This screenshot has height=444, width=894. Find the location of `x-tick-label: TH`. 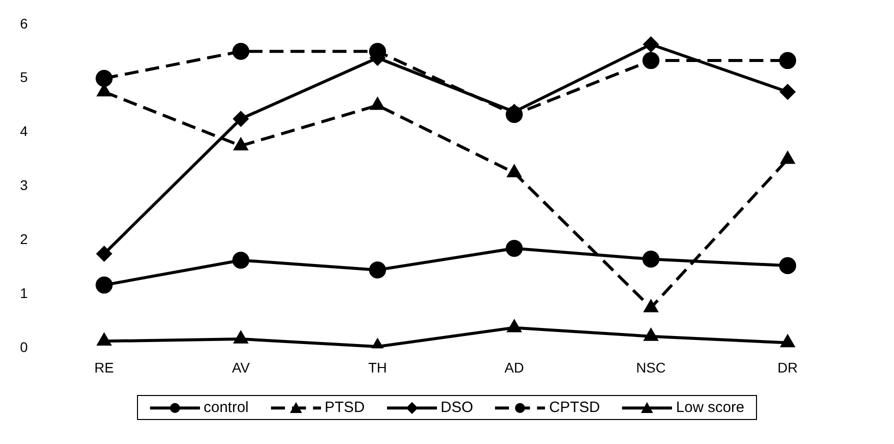

x-tick-label: TH is located at coordinates (377, 367).